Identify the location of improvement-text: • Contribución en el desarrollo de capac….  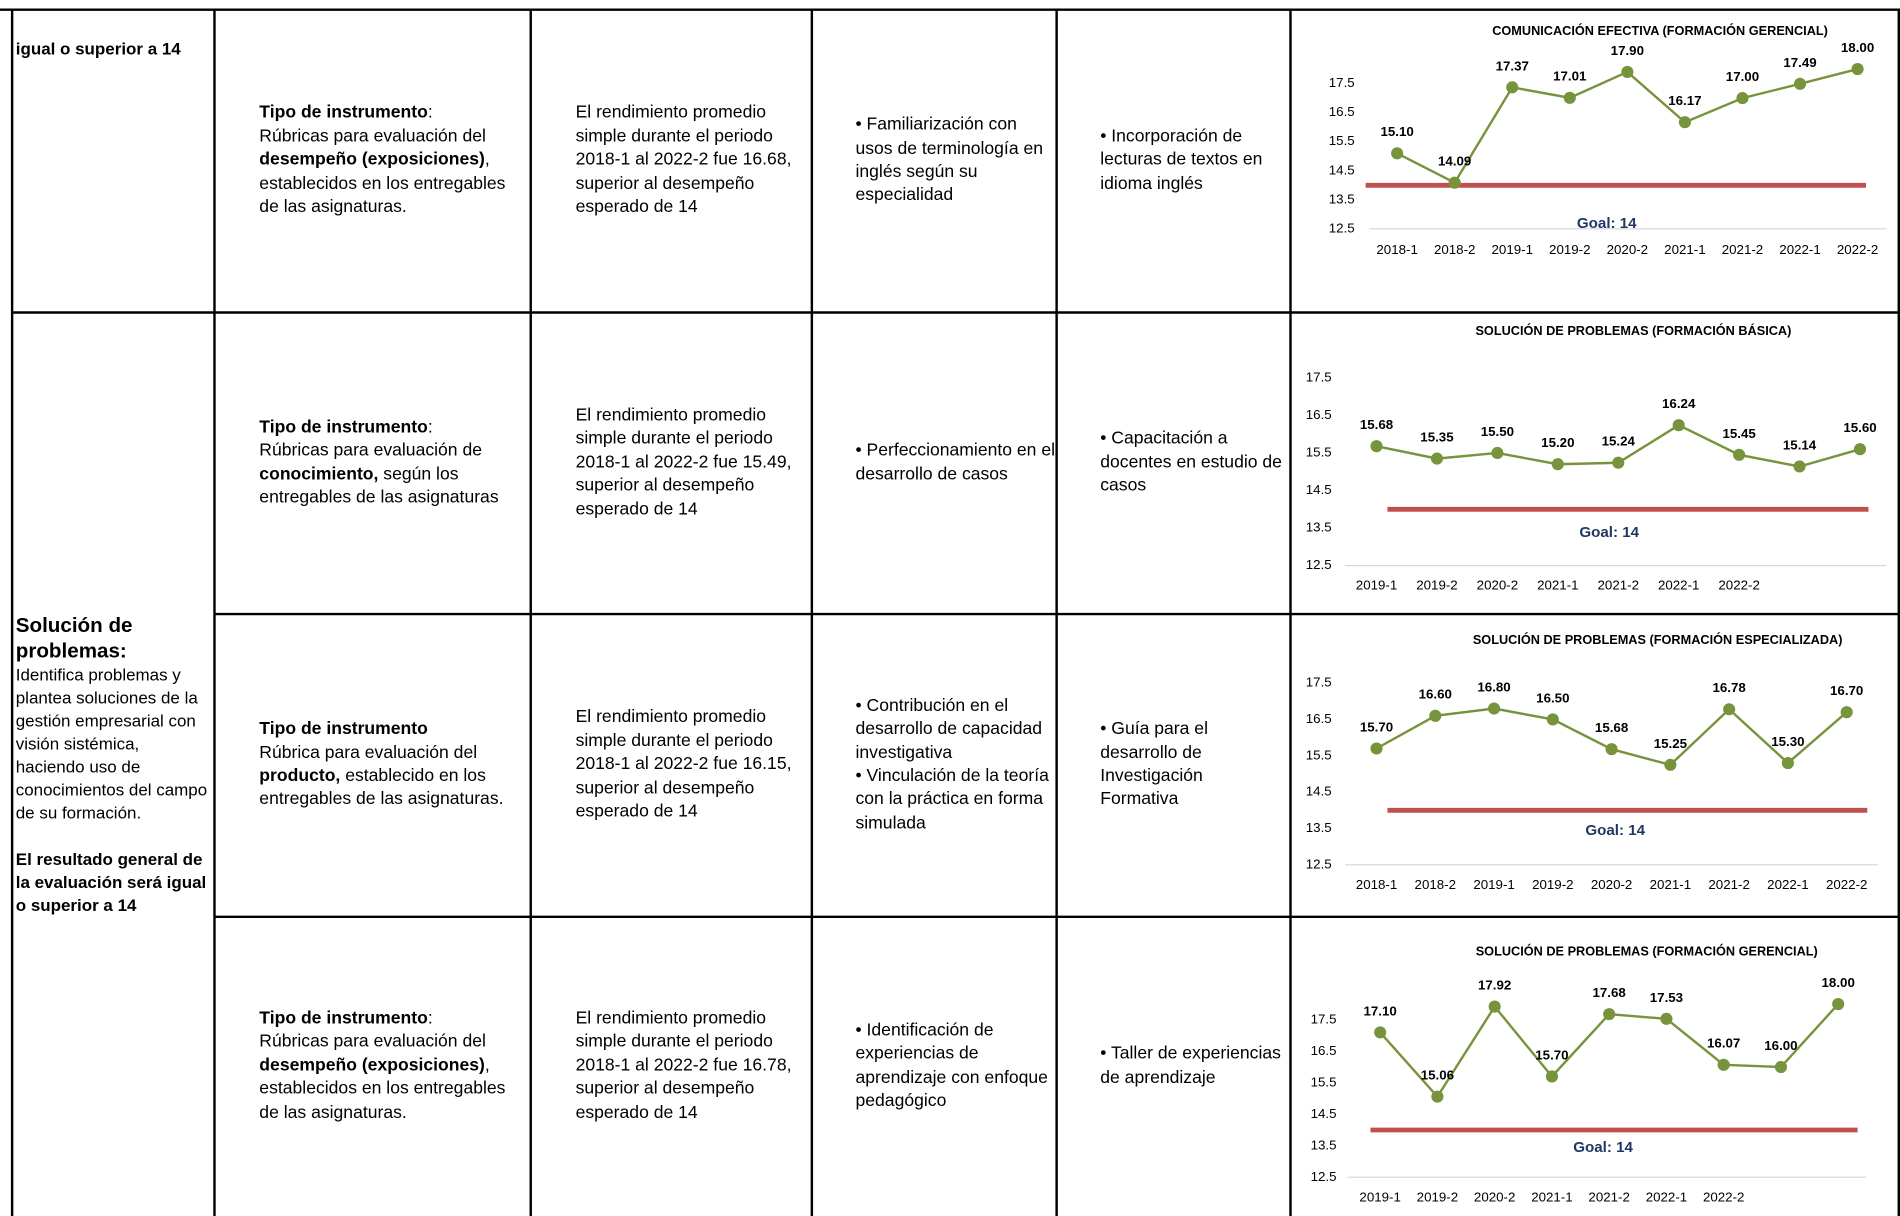
(949, 729).